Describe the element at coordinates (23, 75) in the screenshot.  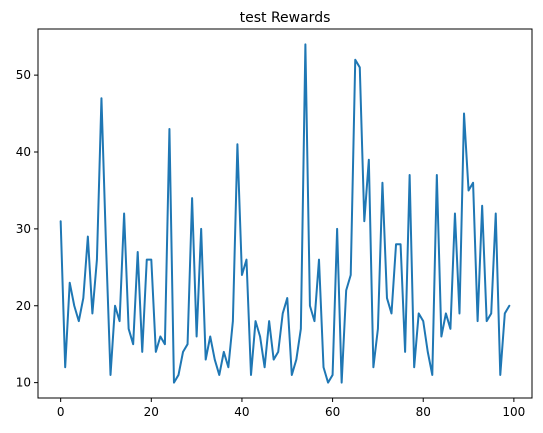
I see `y-tick-label: 50` at that location.